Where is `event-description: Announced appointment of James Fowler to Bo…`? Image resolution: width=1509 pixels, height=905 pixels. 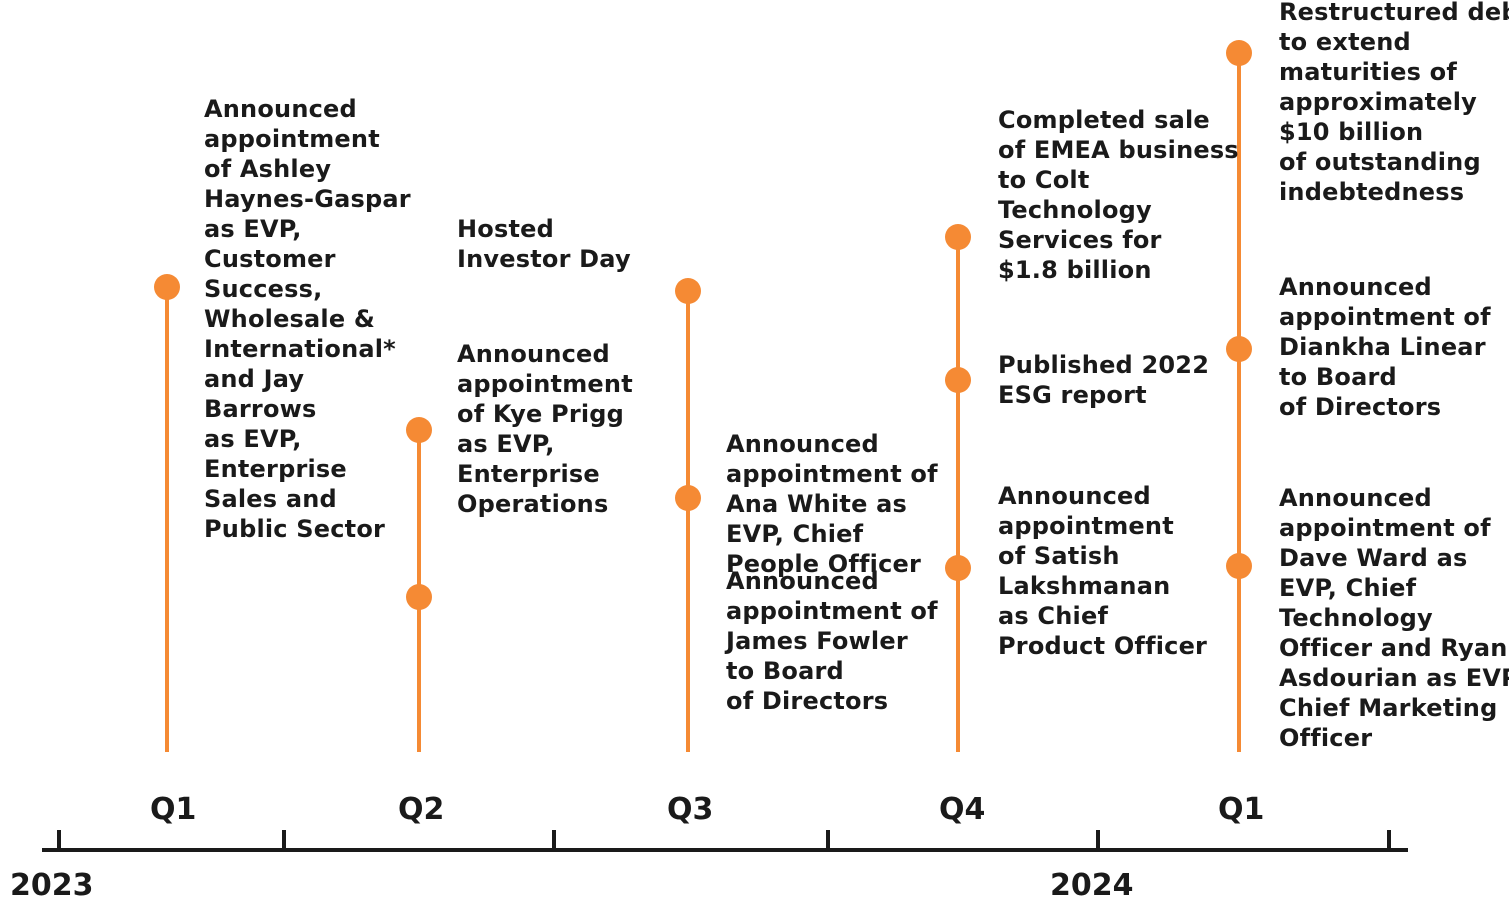
event-description: Announced appointment of James Fowler to Bo… is located at coordinates (832, 641).